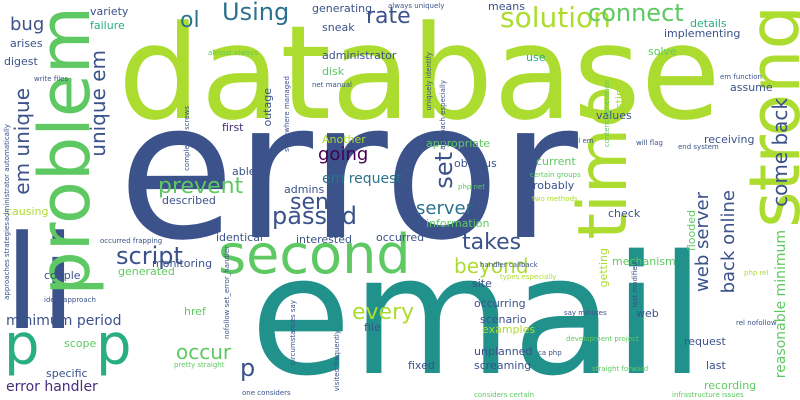  I want to click on two-methods-word: two methods, so click(555, 199).